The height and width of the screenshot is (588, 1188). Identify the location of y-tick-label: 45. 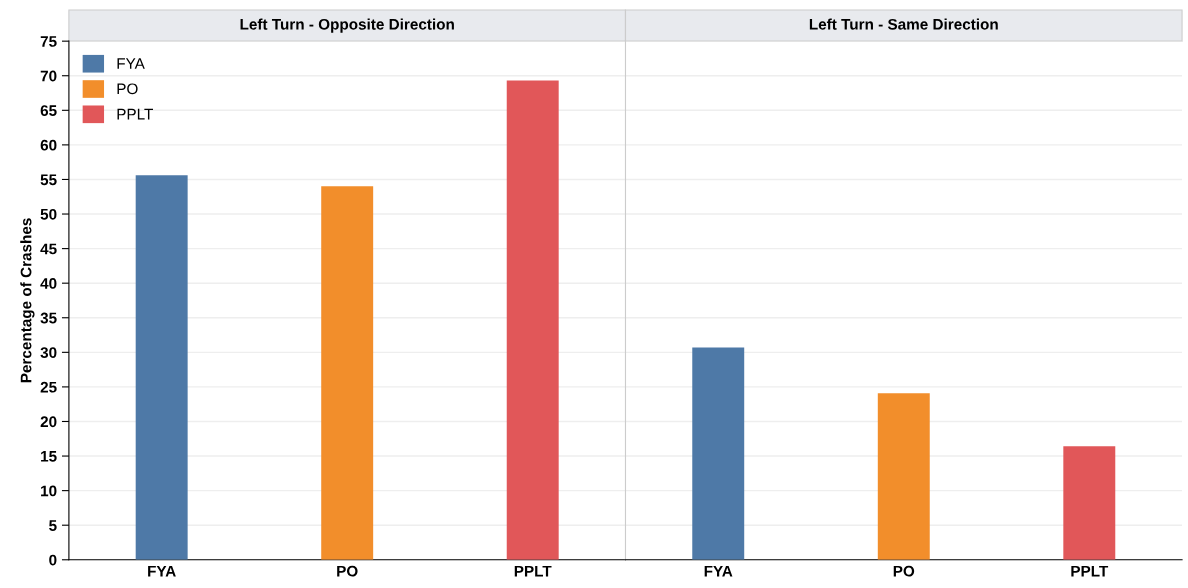
(48, 249).